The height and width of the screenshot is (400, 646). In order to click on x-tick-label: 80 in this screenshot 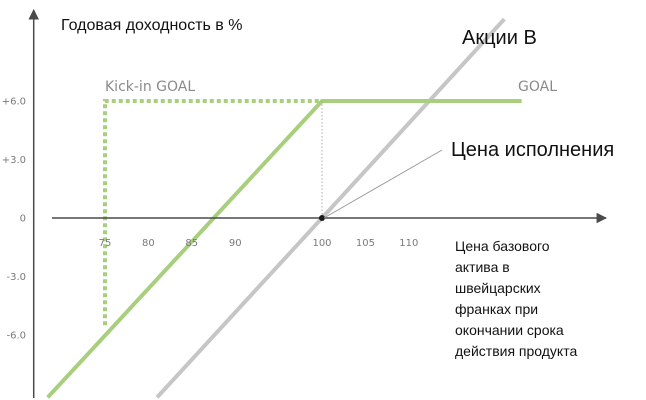, I will do `click(148, 243)`.